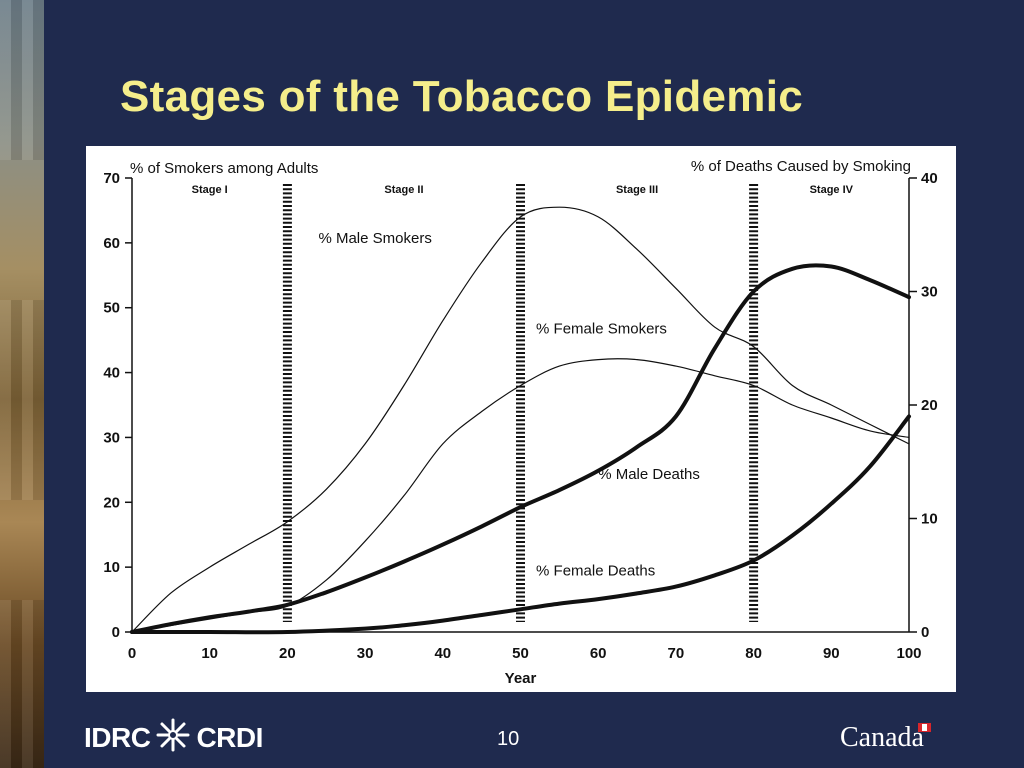 The image size is (1024, 768). I want to click on stage-label: Stage IV, so click(832, 190).